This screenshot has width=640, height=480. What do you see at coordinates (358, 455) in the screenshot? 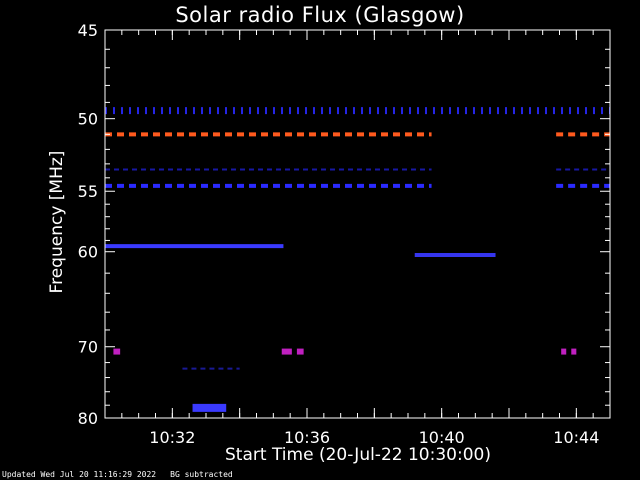
I see `x-axis-label: Start Time (20-Jul-22 10:30:00)` at bounding box center [358, 455].